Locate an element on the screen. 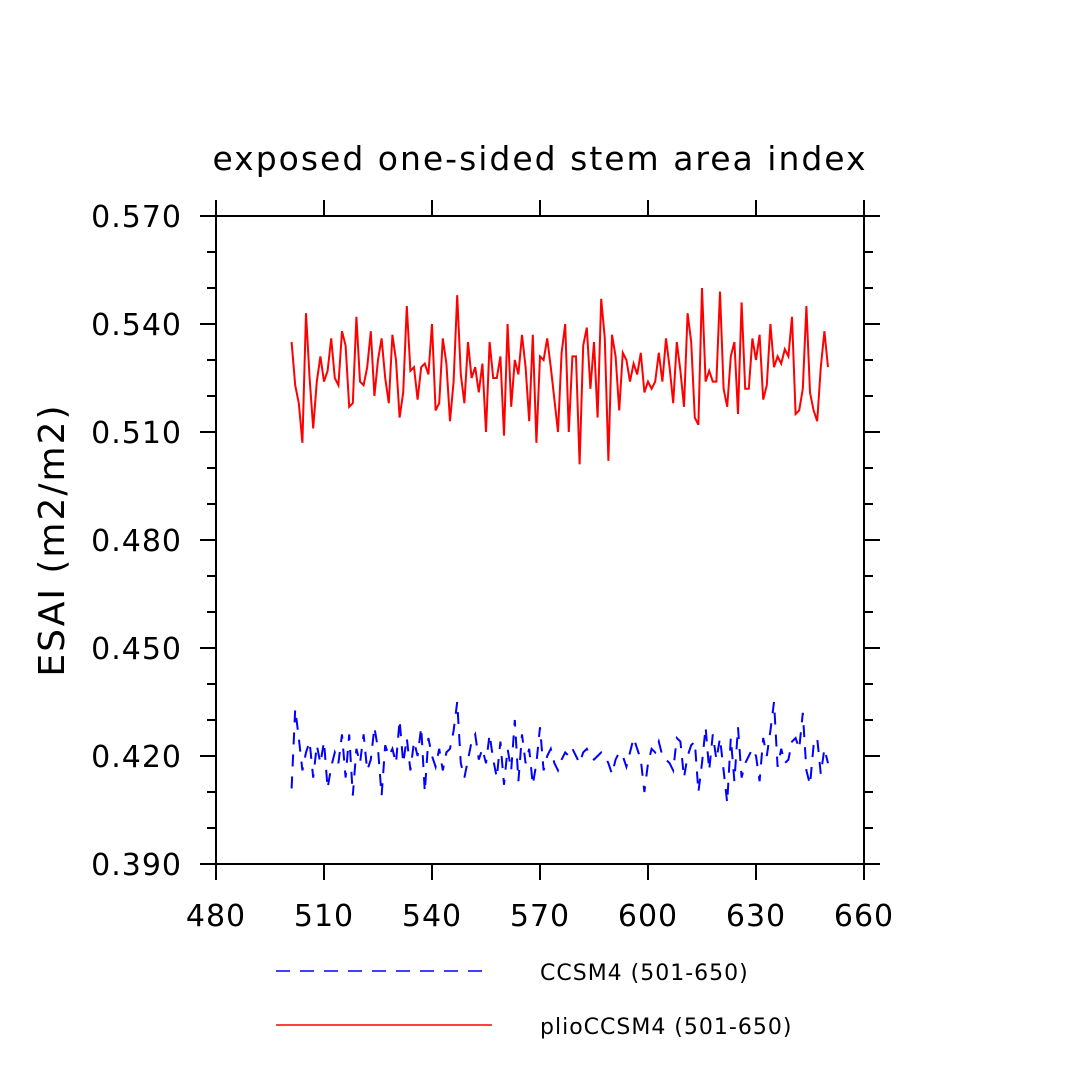 The height and width of the screenshot is (1080, 1080). series-line-ccsm4 is located at coordinates (559, 752).